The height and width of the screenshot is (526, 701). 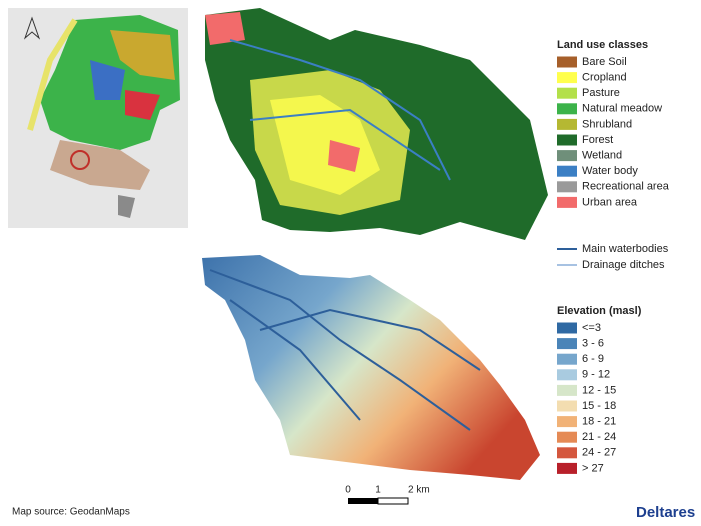 I want to click on legend-label: 6 - 9, so click(x=593, y=359).